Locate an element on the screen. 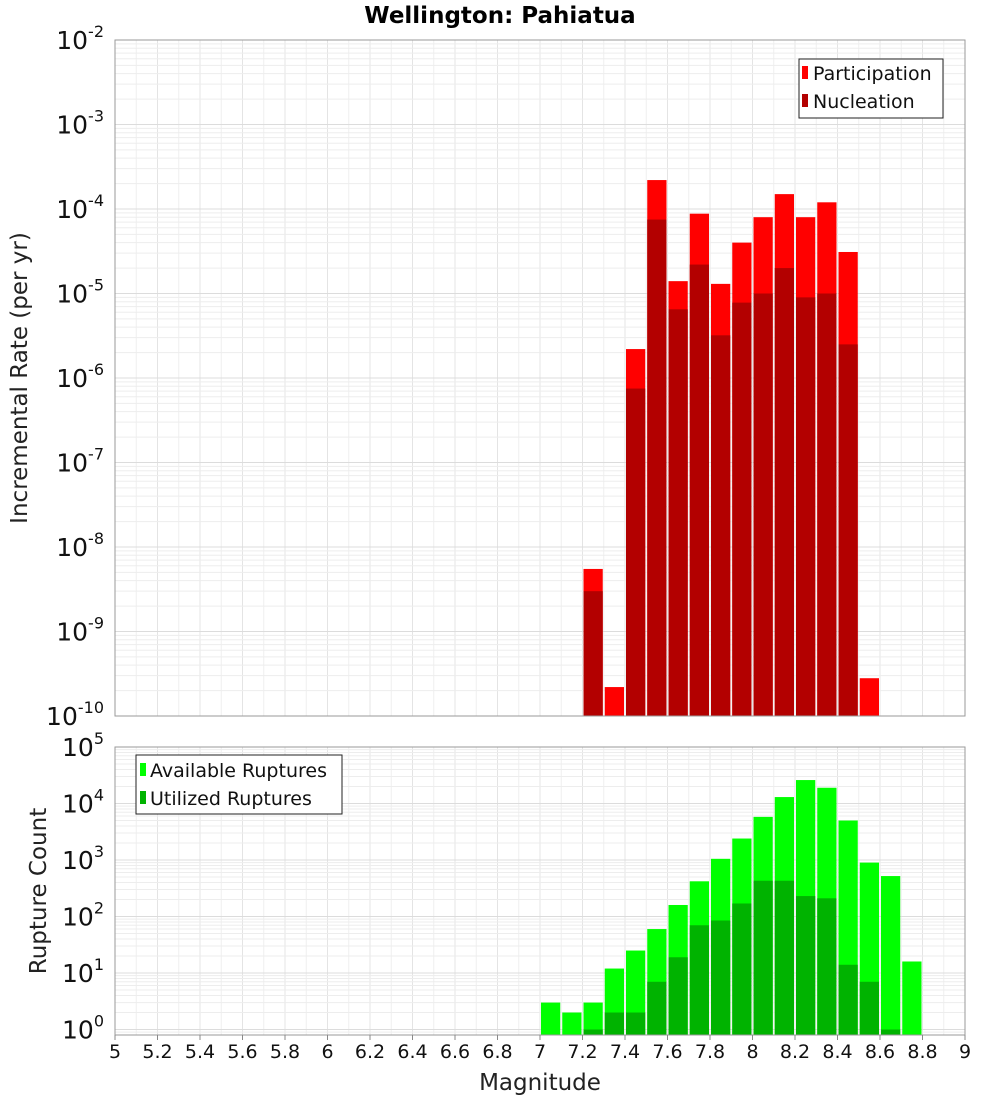 The image size is (1000, 1100). x-tick-label: 6.4 is located at coordinates (412, 1052).